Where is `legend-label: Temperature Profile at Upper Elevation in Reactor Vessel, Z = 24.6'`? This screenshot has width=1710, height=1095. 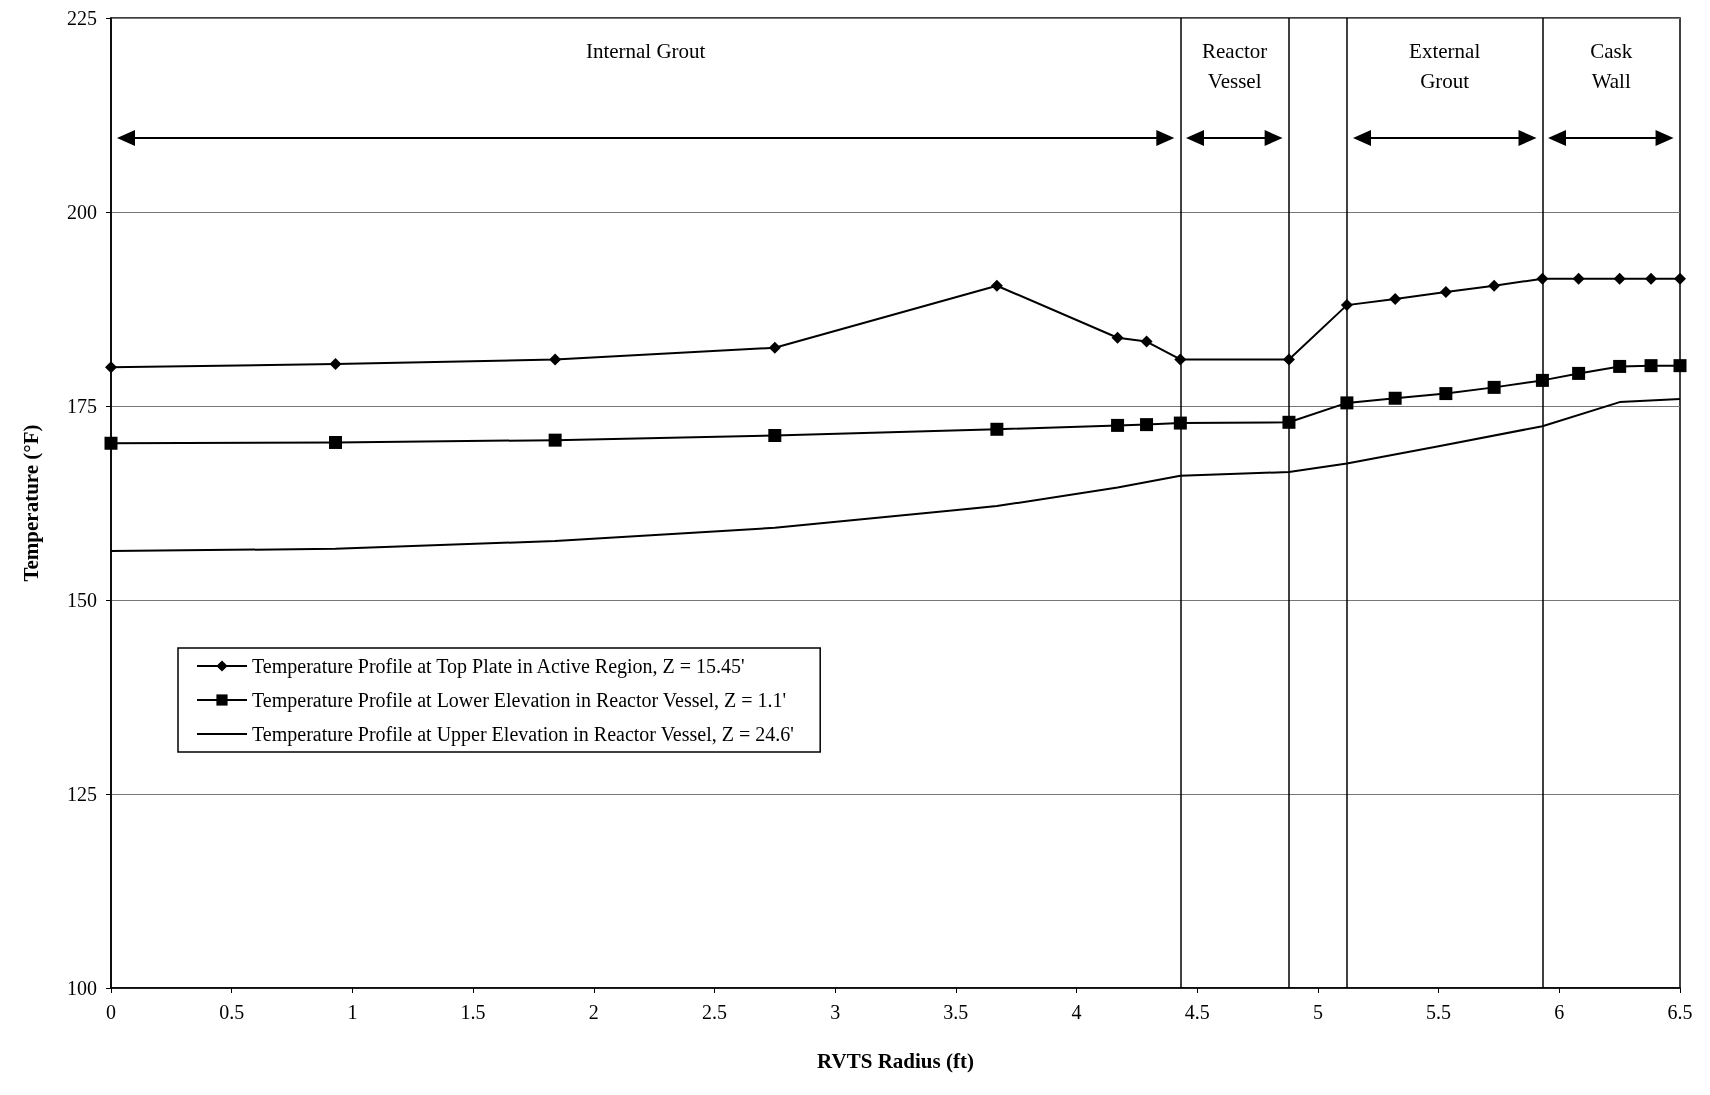 legend-label: Temperature Profile at Upper Elevation in Reactor Vessel, Z = 24.6' is located at coordinates (523, 734).